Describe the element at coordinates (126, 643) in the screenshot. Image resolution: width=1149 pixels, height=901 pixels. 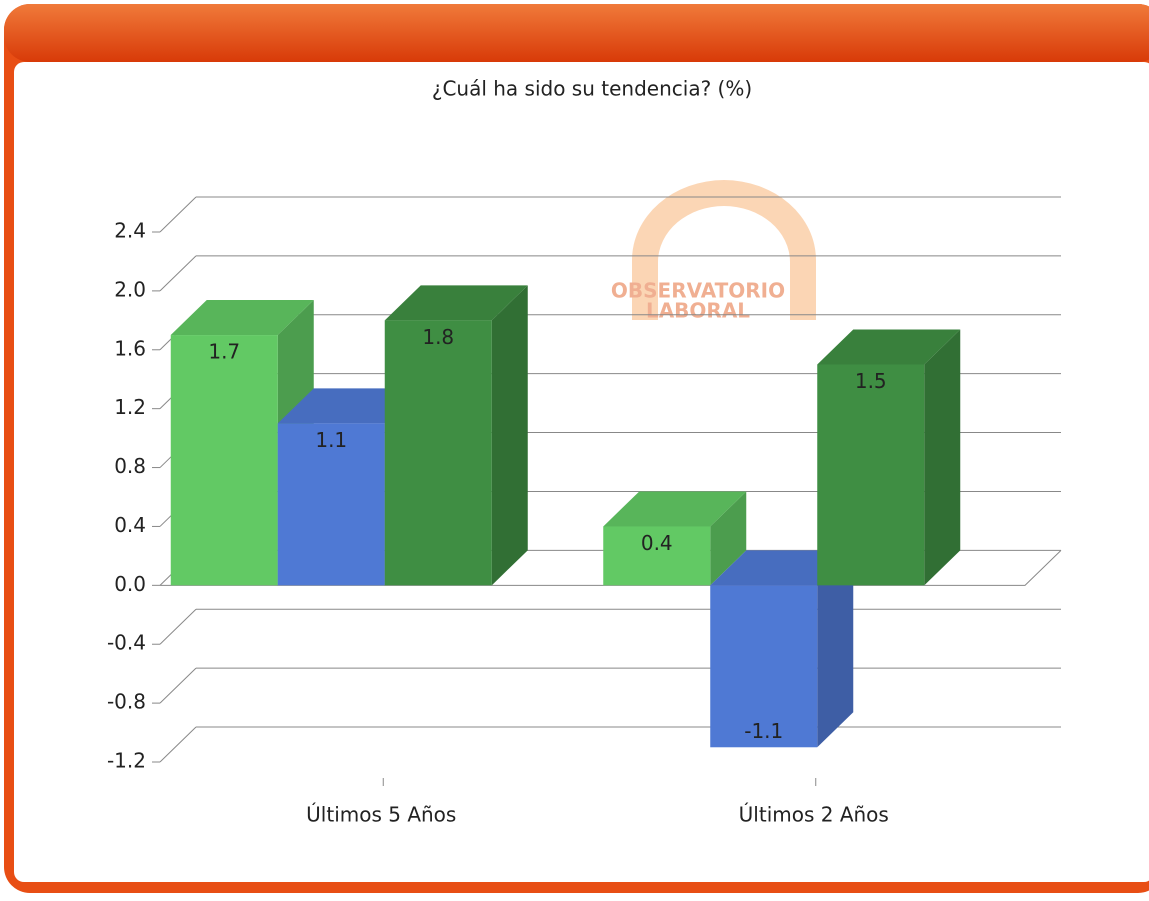
I see `y-tick-label: -0.4` at that location.